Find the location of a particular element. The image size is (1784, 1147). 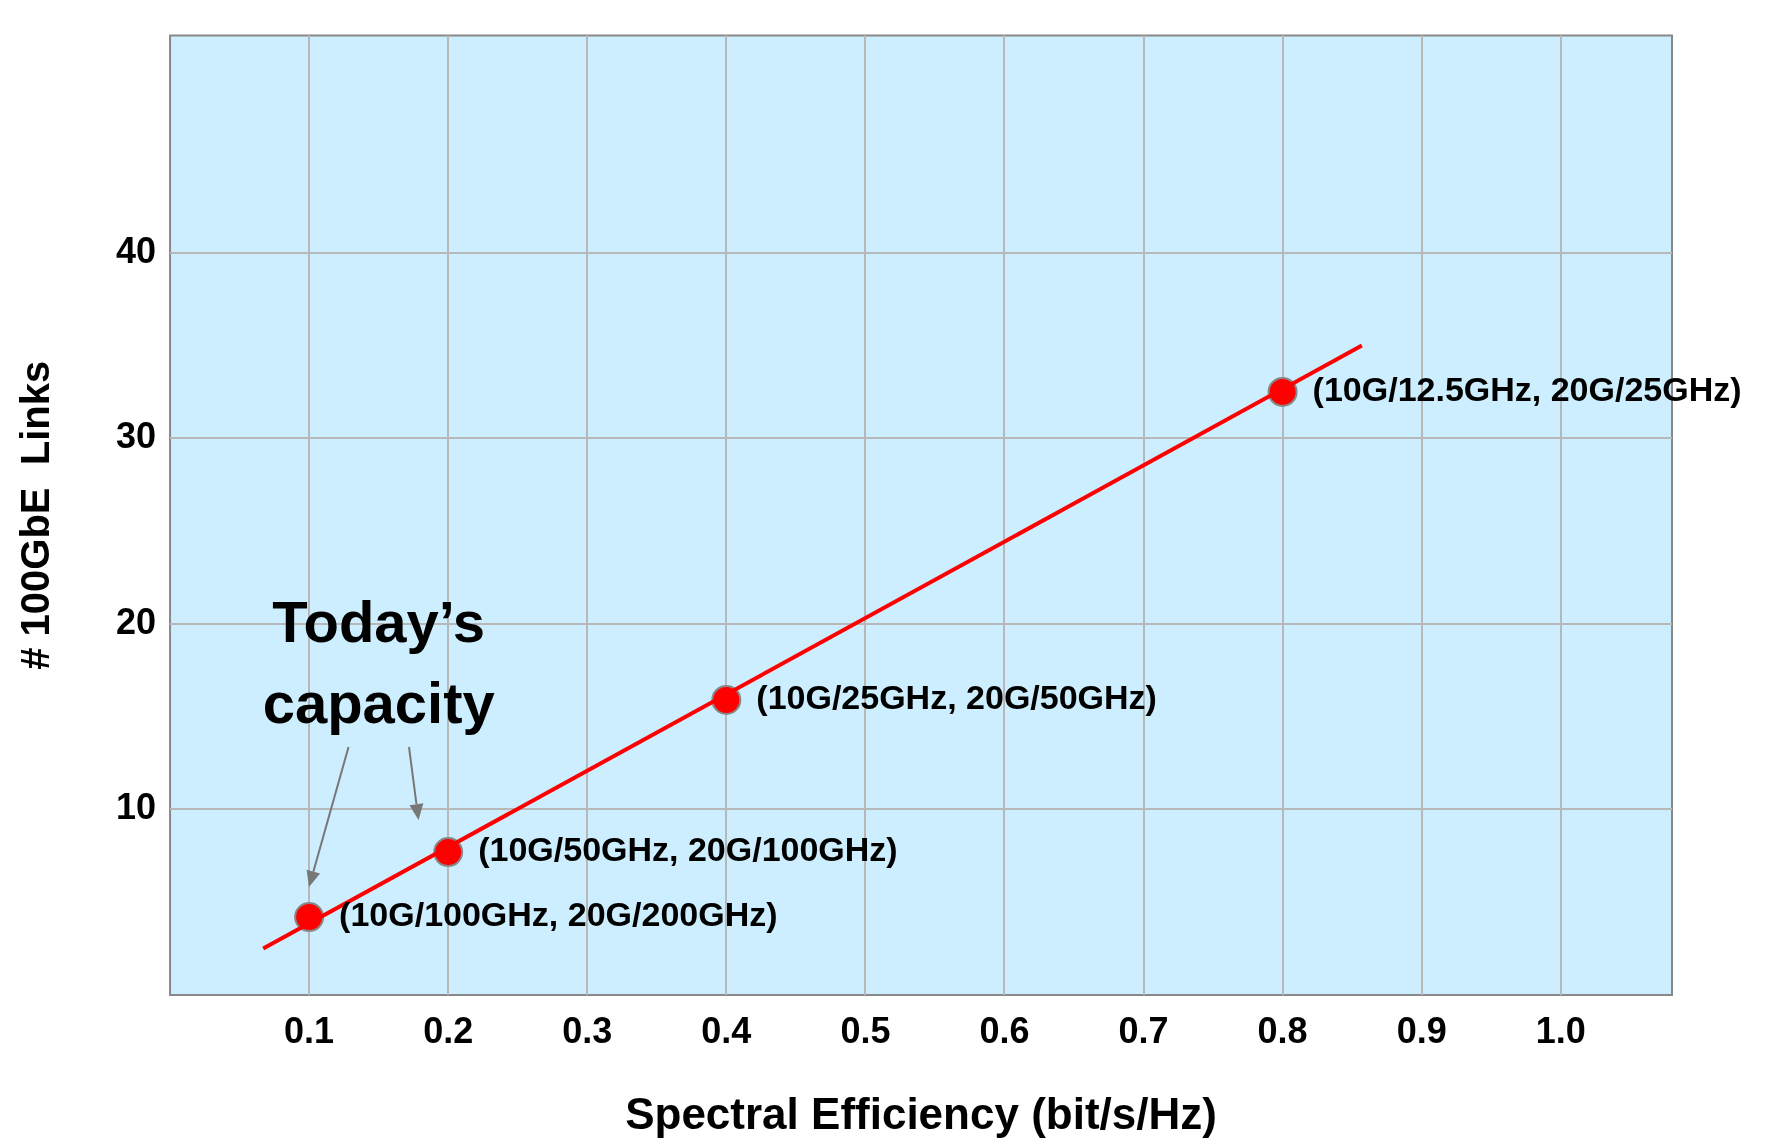

x-tick-label: 0.4 is located at coordinates (726, 1030).